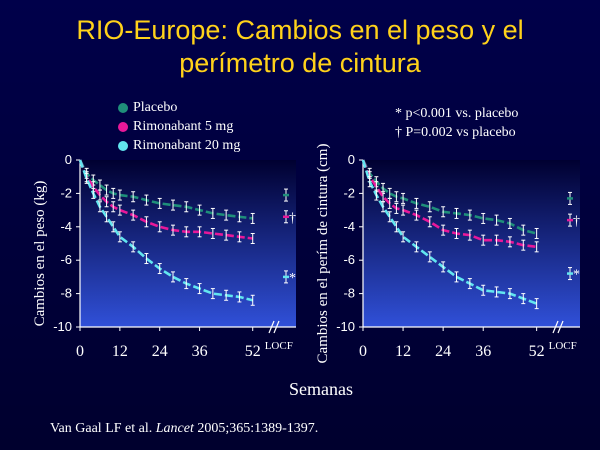 The image size is (600, 450). What do you see at coordinates (174, 428) in the screenshot?
I see `citation-journal: Lancet` at bounding box center [174, 428].